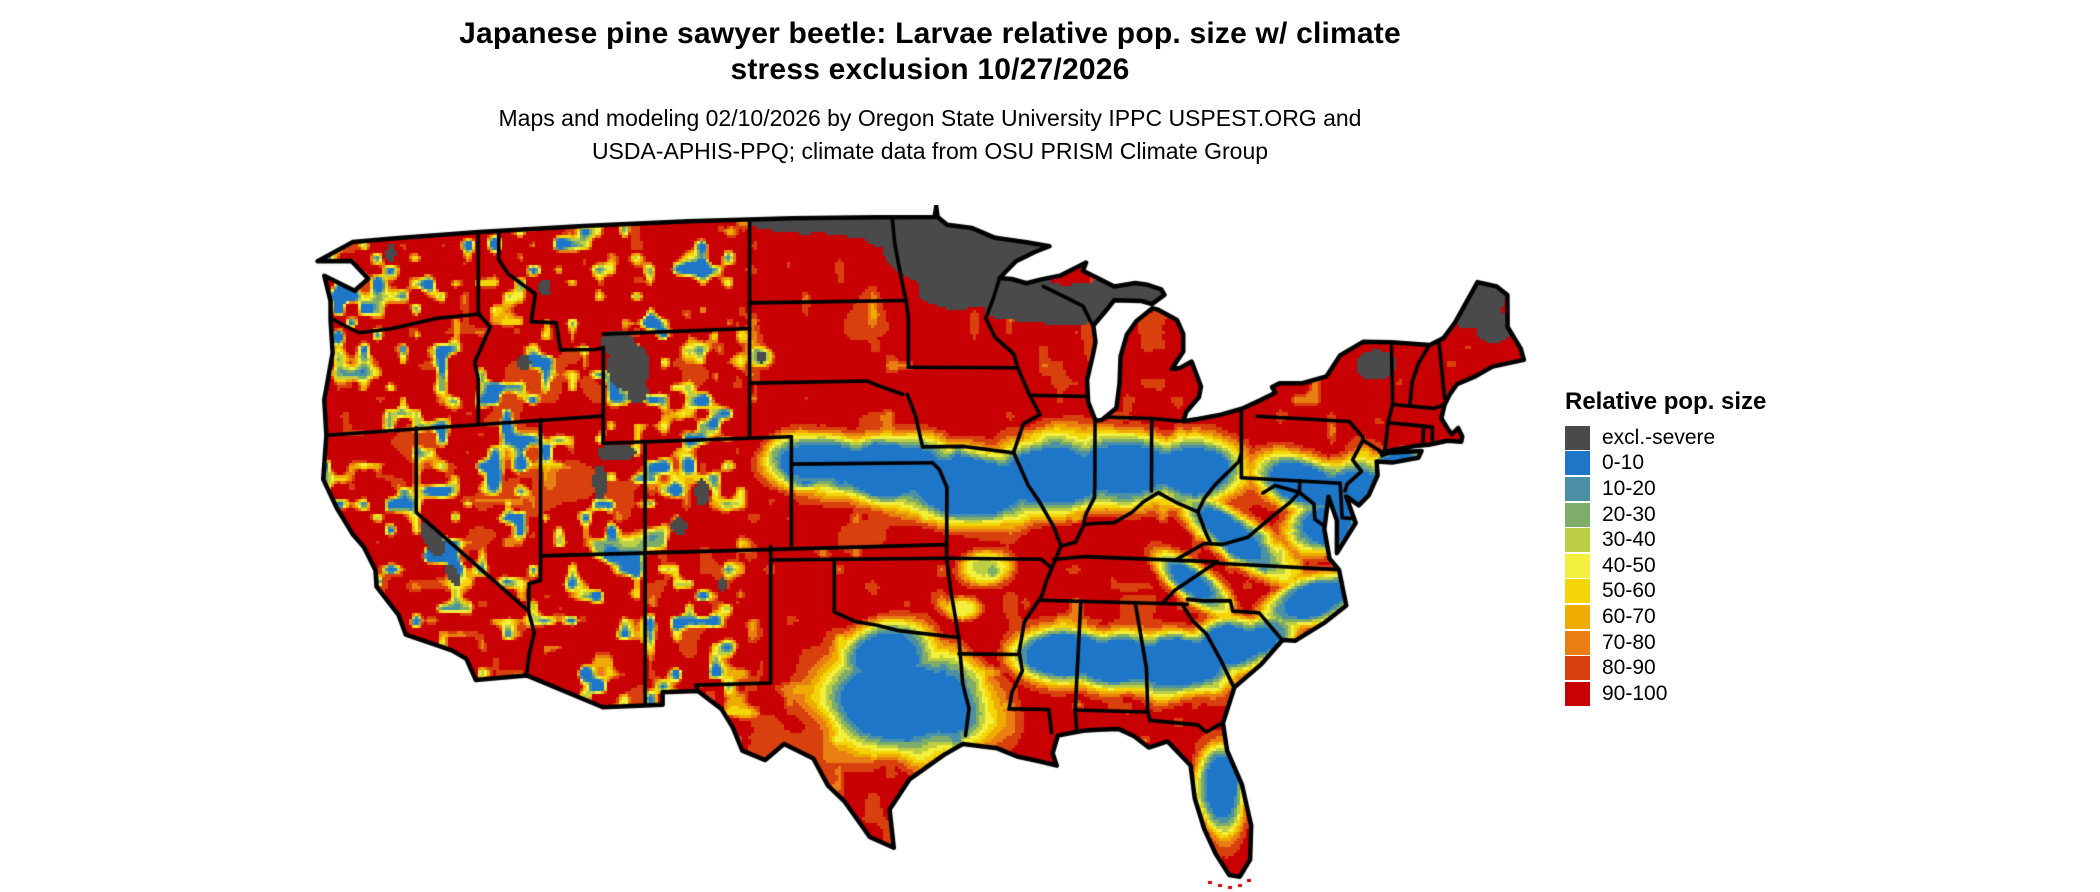 This screenshot has height=892, width=2100. I want to click on legend-item: 10-20, so click(1695, 489).